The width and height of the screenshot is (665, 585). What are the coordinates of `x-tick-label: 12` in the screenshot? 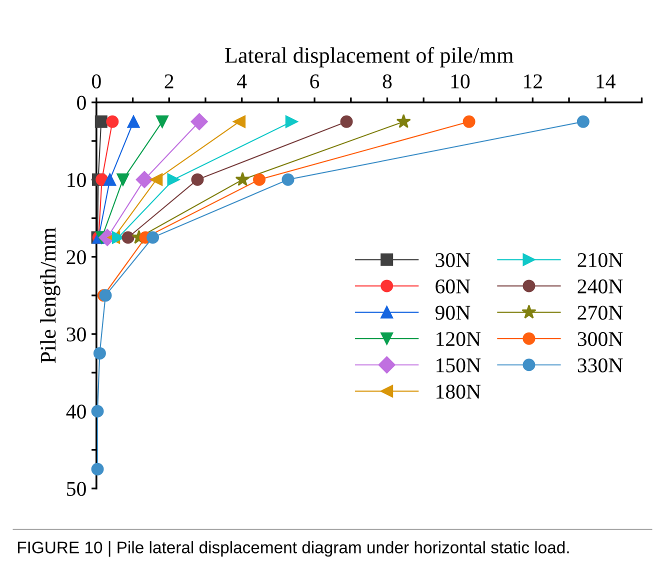 It's located at (533, 81).